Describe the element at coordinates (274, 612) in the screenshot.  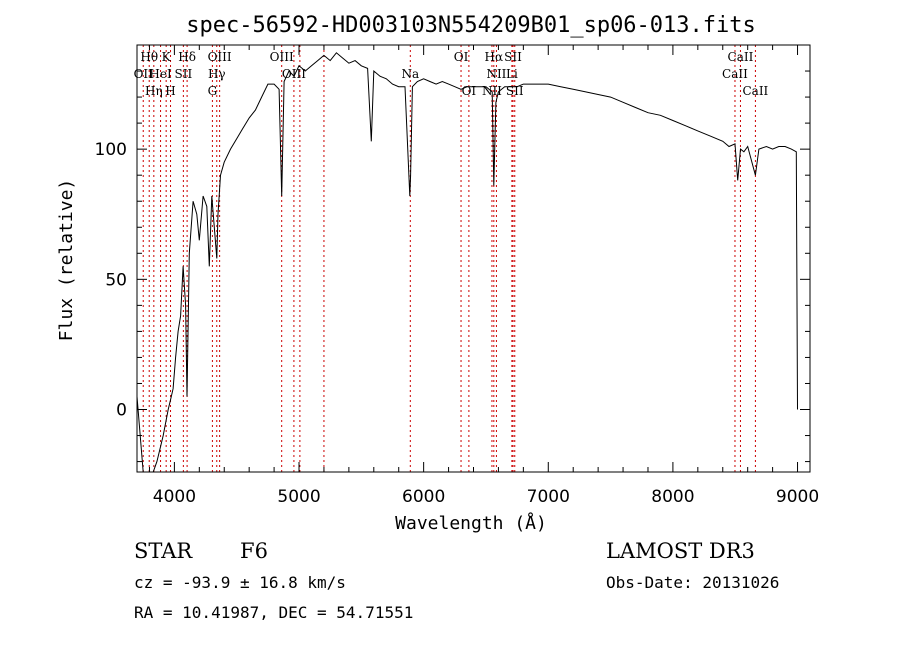
I see `coordinates-line: RA = 10.41987, DEC = 54.71551` at that location.